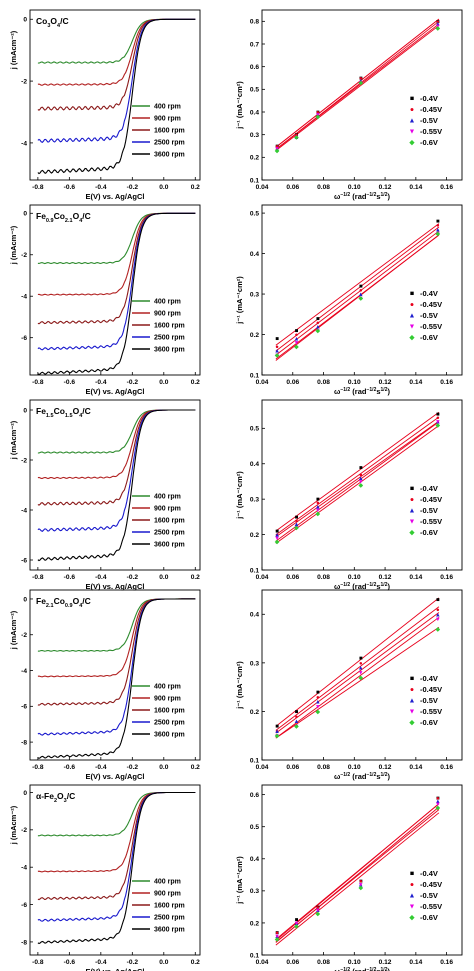 This screenshot has height=971, width=474. Describe the element at coordinates (69, 221) in the screenshot. I see `label-subscript: 2.1` at that location.